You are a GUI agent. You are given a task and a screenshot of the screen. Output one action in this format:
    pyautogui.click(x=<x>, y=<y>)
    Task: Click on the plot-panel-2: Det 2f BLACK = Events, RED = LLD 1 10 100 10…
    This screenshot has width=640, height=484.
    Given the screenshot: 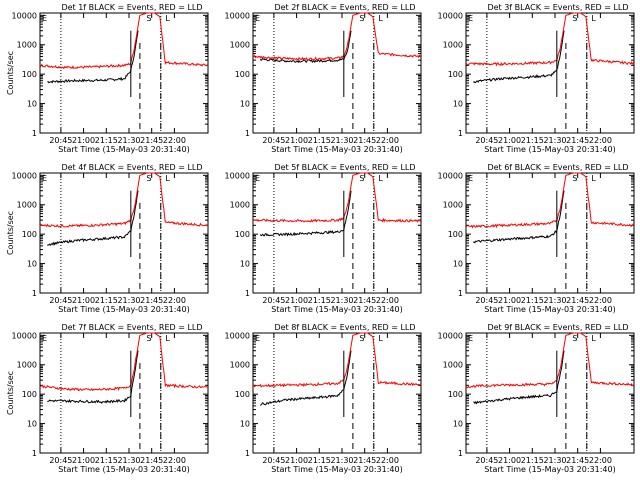 What is the action you would take?
    pyautogui.click(x=323, y=78)
    